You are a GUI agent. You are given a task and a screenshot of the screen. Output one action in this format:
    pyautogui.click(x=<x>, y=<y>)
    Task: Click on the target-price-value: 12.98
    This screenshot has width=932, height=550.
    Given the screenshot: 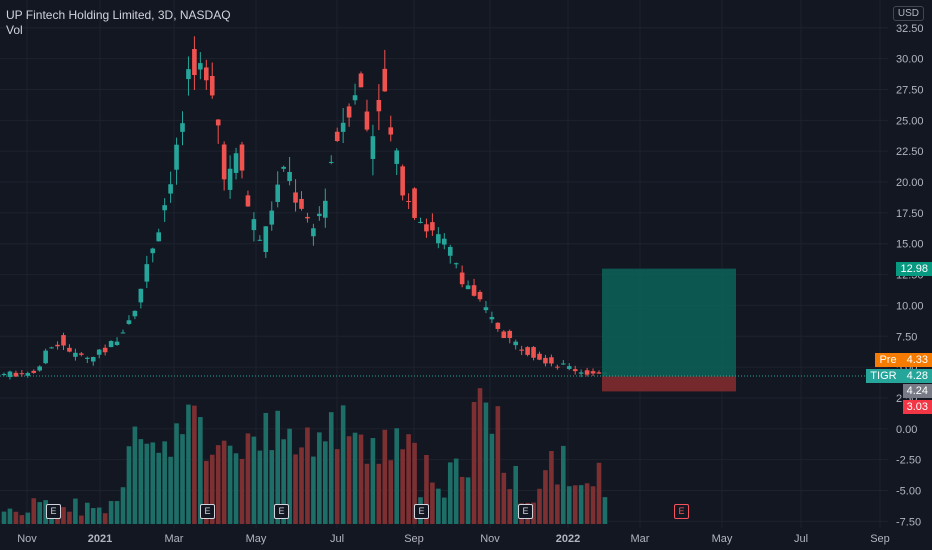 What is the action you would take?
    pyautogui.click(x=914, y=269)
    